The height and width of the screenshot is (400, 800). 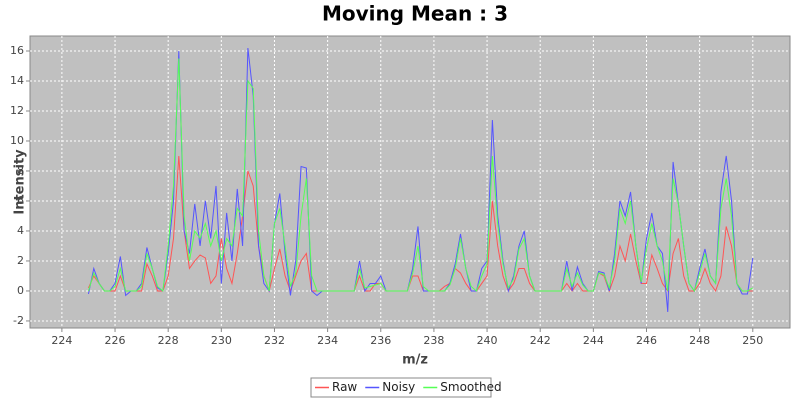 What do you see at coordinates (61, 340) in the screenshot?
I see `x-tick-label: 224` at bounding box center [61, 340].